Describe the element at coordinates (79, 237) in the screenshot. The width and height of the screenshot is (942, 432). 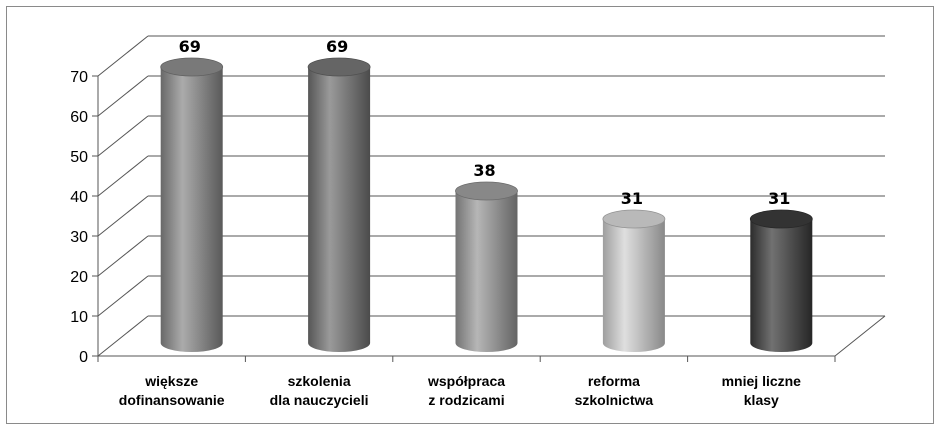
I see `y-tick-label: 30` at that location.